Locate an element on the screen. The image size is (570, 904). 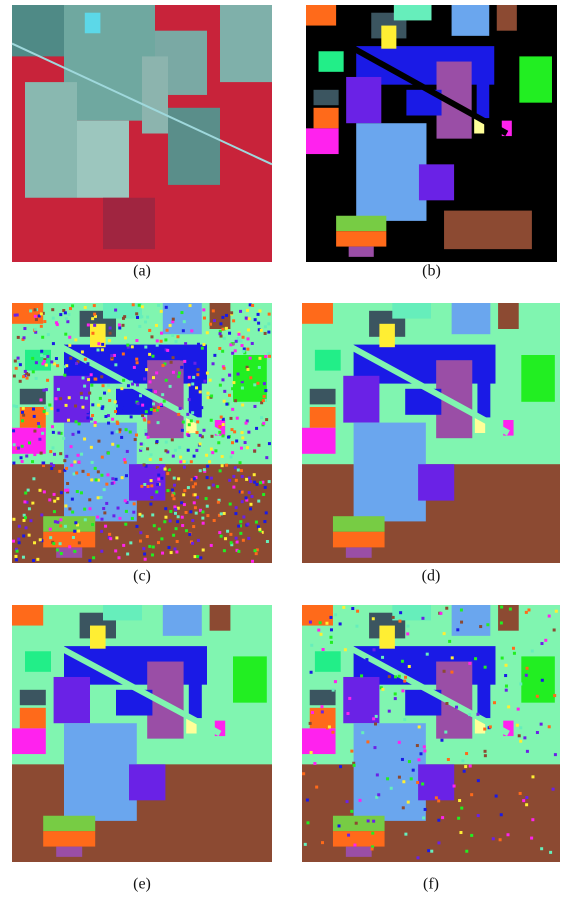
map-panel is located at coordinates (431, 433).